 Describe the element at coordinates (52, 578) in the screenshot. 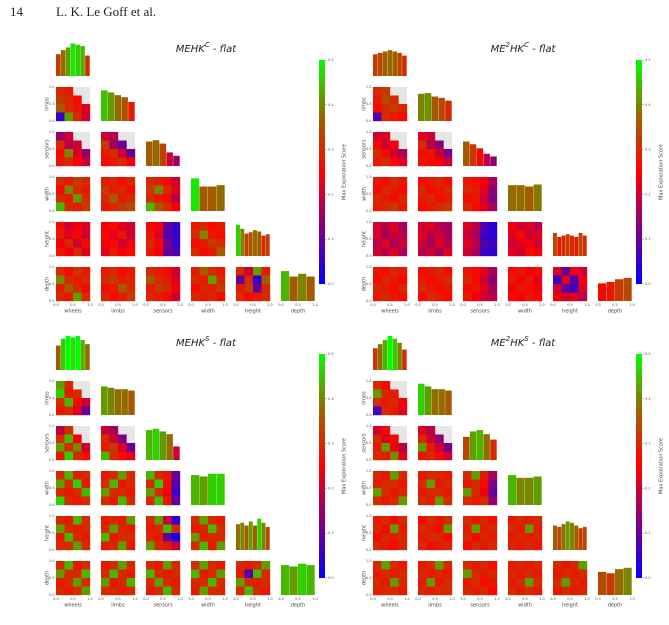

I see `y-tick-label: 0.5` at that location.